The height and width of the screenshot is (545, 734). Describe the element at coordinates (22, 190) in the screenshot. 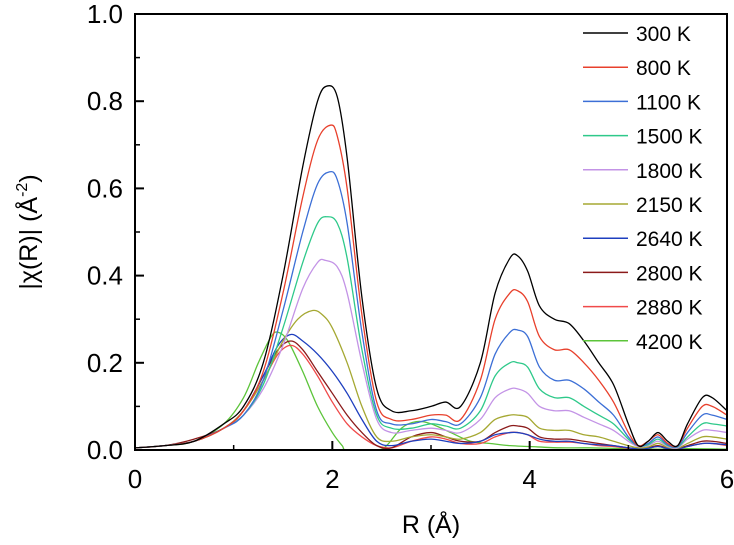

I see `y-axis-title-superscript: -2` at that location.